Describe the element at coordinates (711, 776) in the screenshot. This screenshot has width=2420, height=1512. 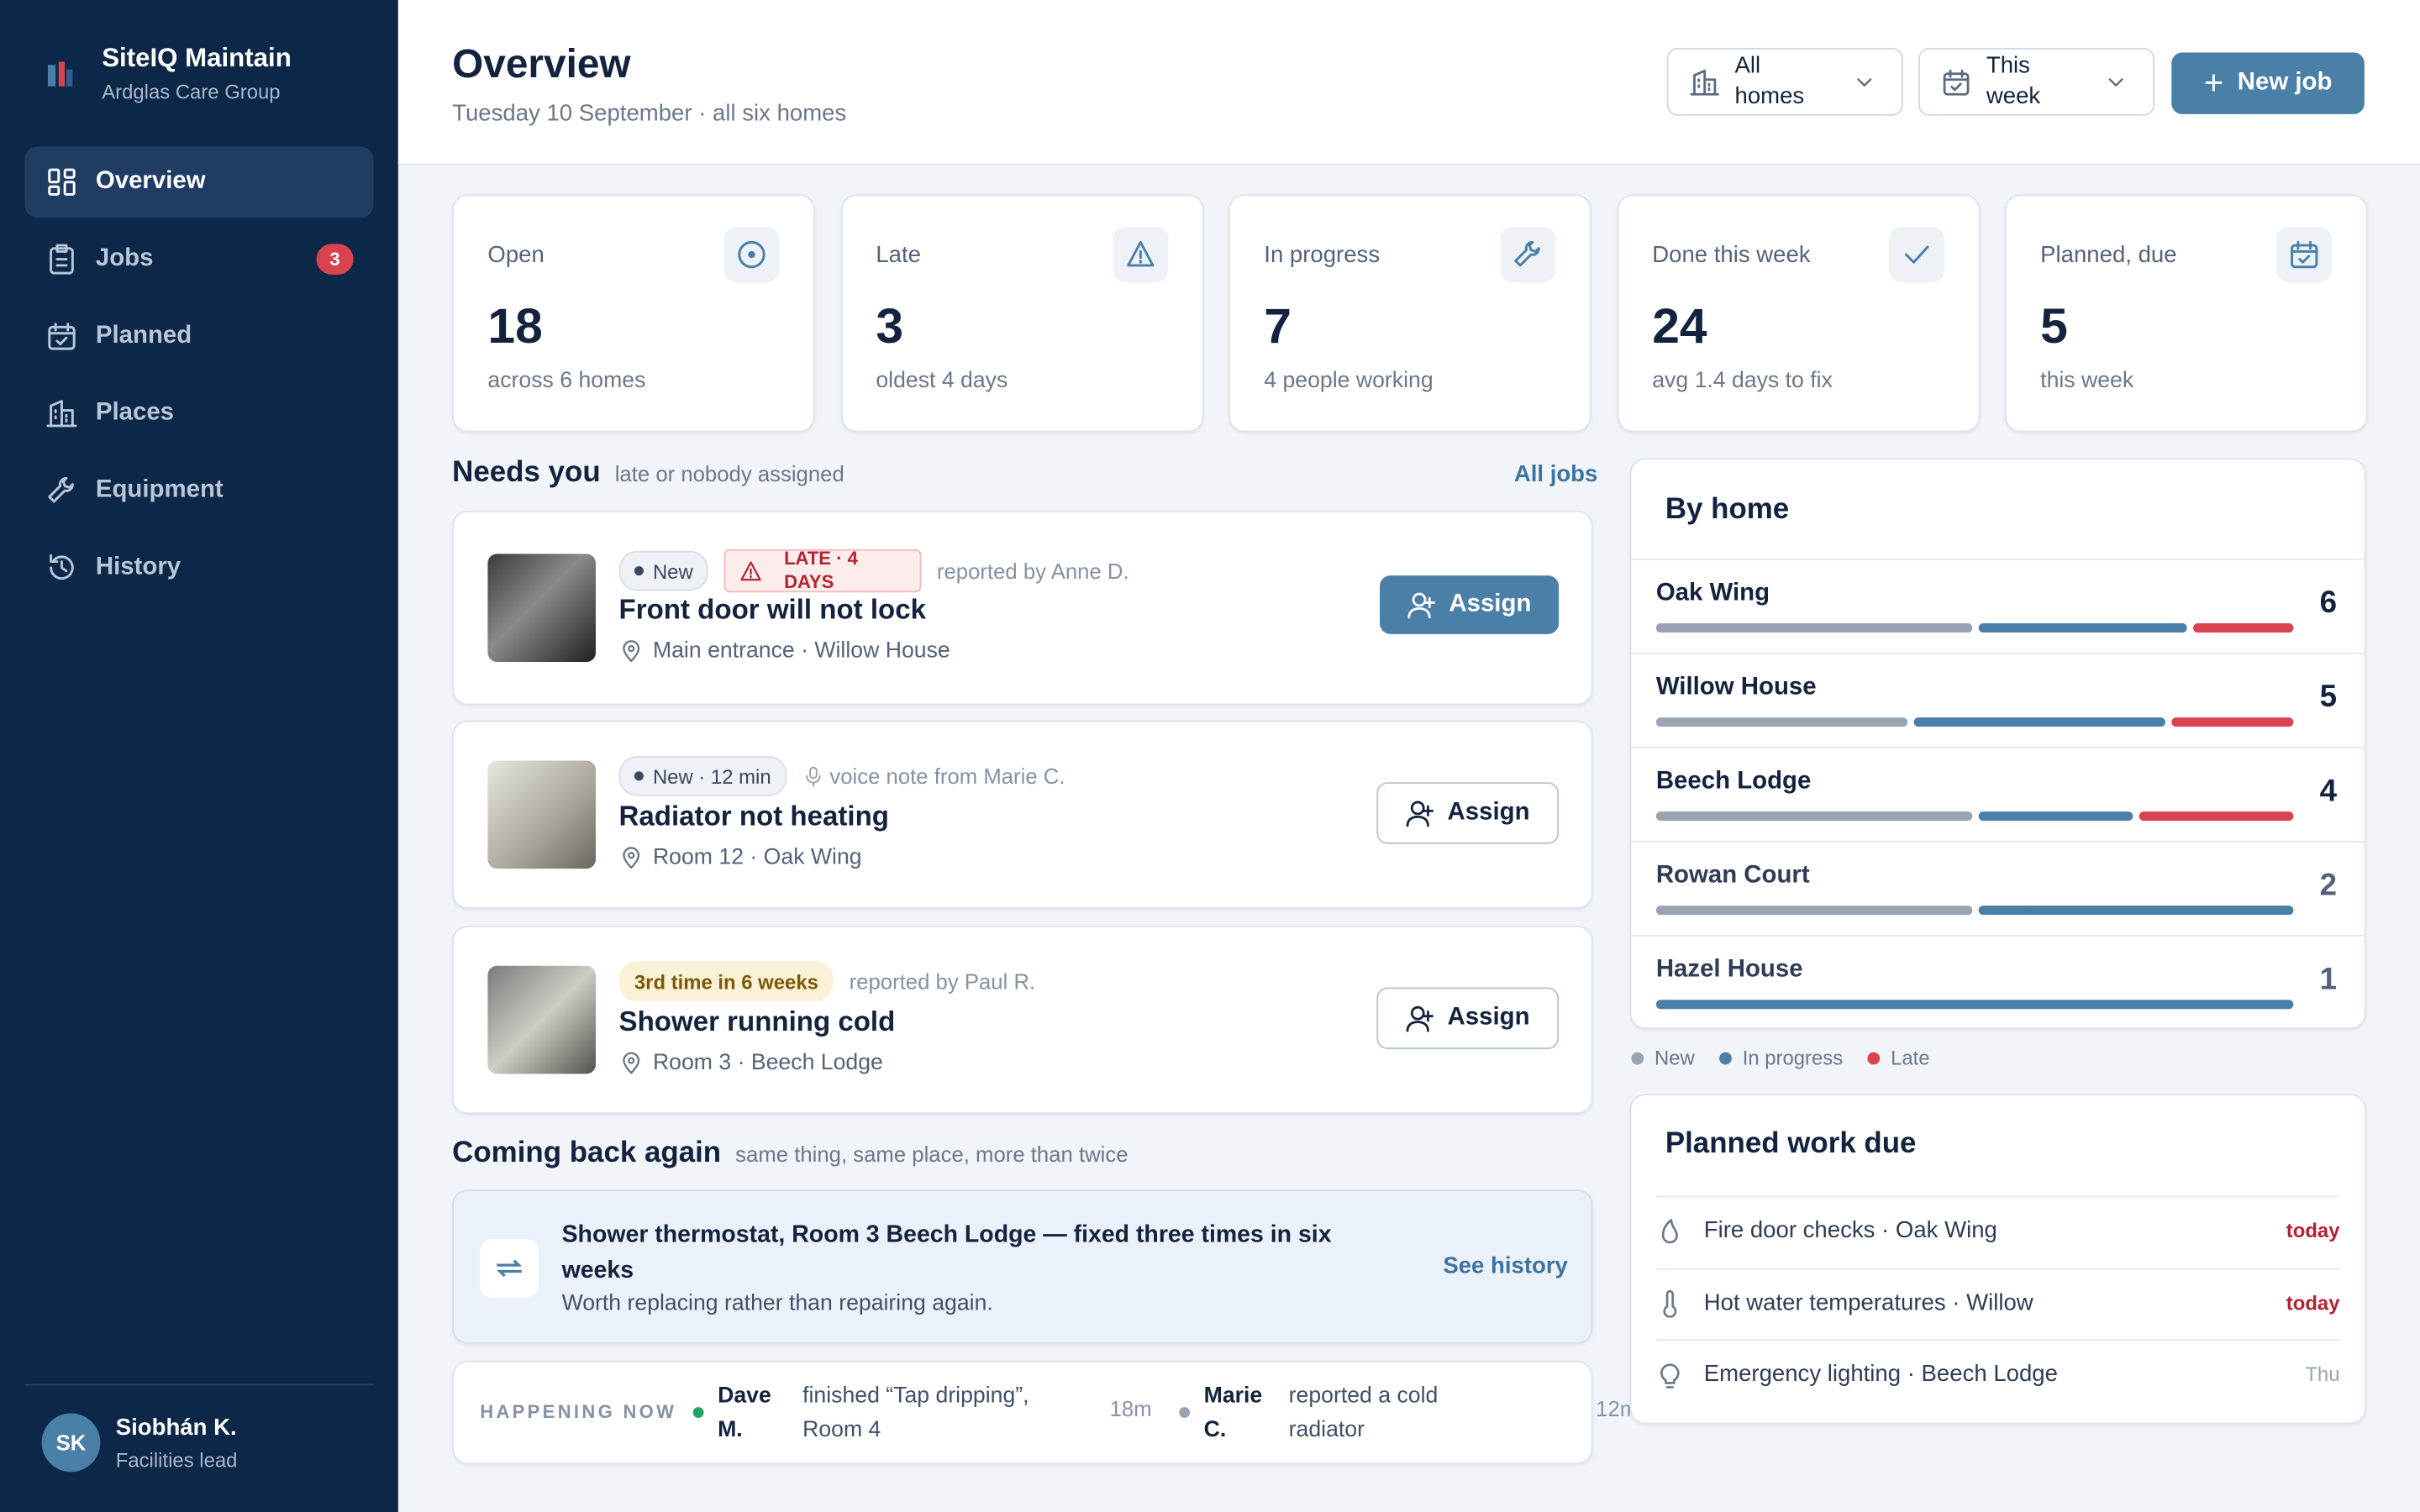
I see `tag-text: New · 12 min` at that location.